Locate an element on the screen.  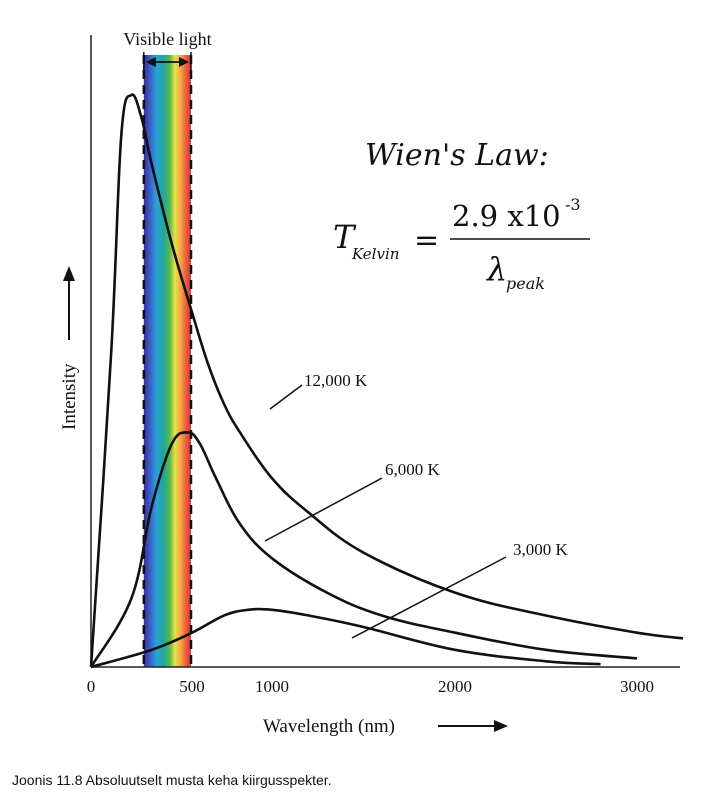
series-label-6000: 6,000 K is located at coordinates (413, 469).